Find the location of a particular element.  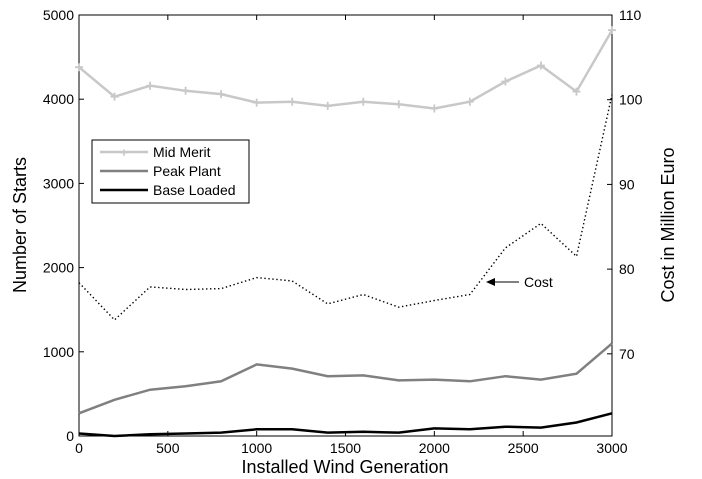

legend-label-mid-merit: Mid Merit is located at coordinates (182, 152).